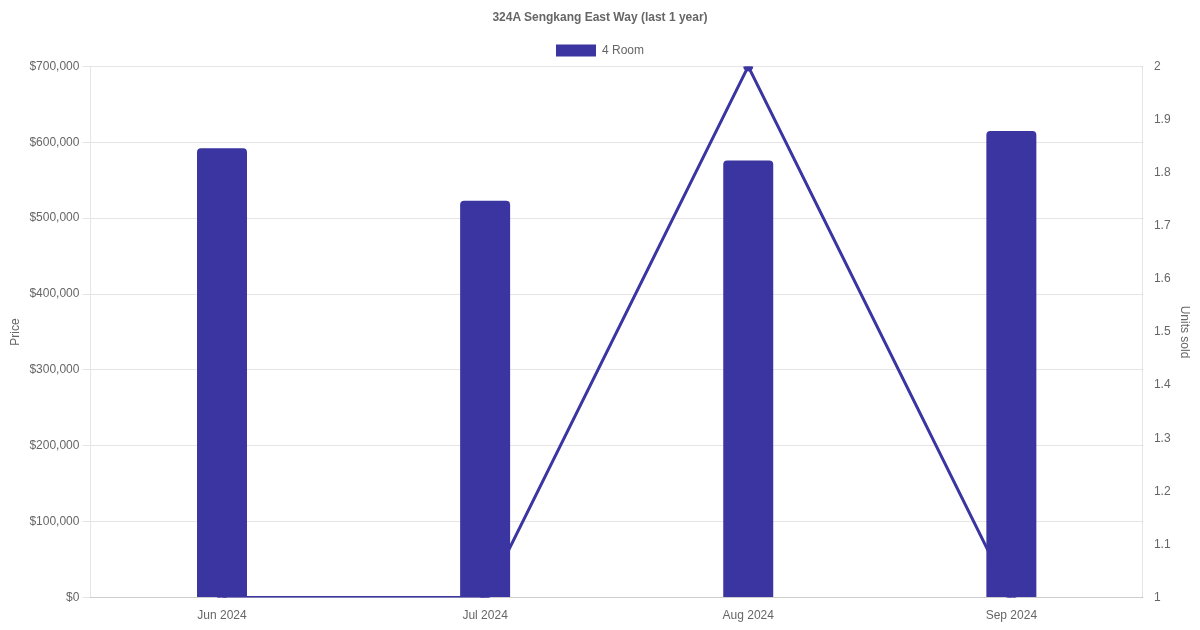  Describe the element at coordinates (1162, 437) in the screenshot. I see `y2-tick-label: 1.3` at that location.